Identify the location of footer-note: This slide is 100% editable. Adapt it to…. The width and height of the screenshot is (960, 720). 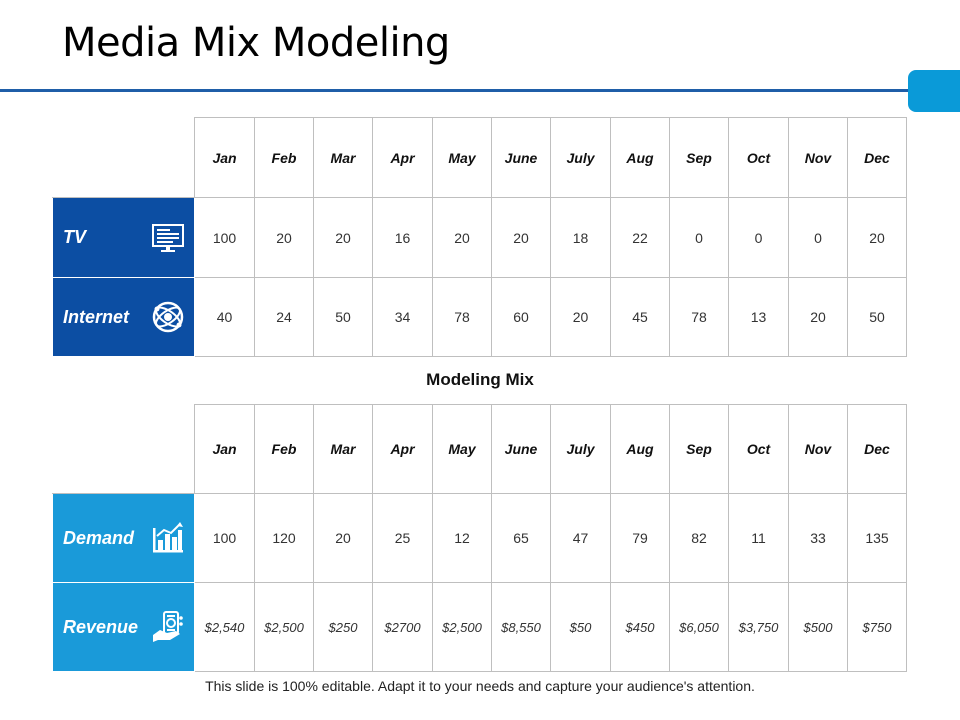
(480, 686).